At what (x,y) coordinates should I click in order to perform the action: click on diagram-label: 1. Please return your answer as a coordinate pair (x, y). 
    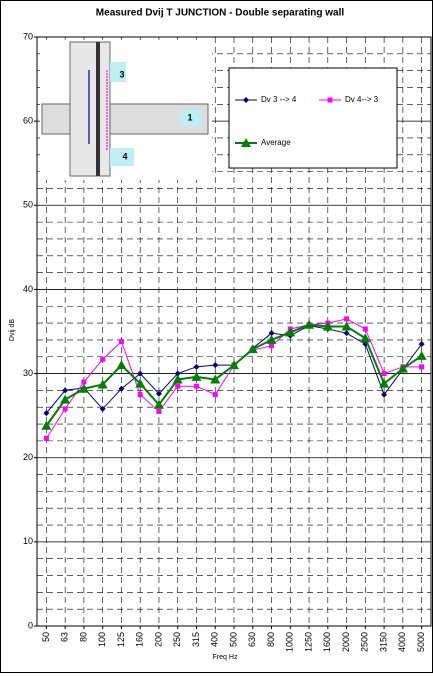
    Looking at the image, I should click on (189, 117).